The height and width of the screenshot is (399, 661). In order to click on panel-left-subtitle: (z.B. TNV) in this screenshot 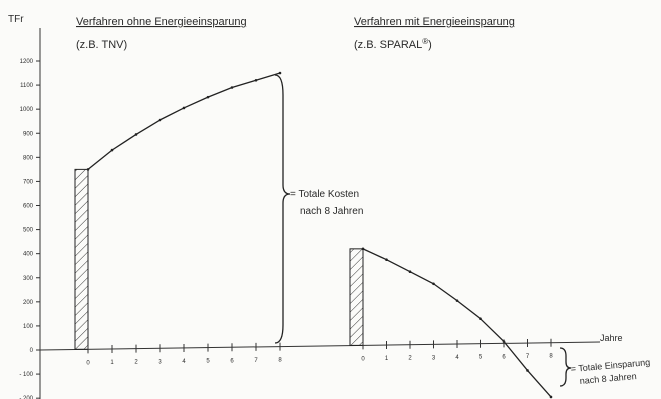, I will do `click(101, 45)`.